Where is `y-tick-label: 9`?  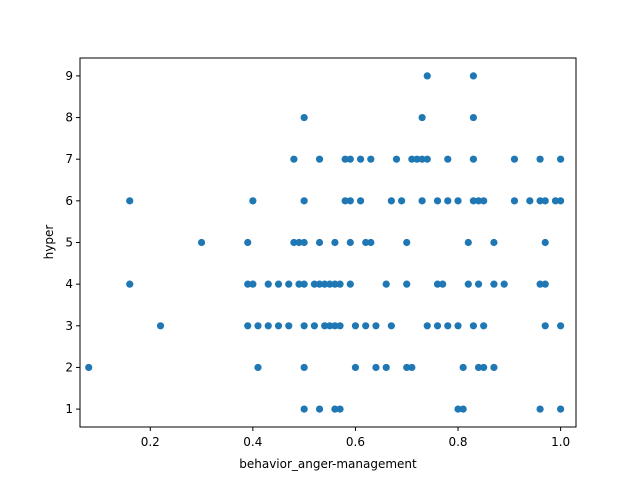
y-tick-label: 9 is located at coordinates (69, 76).